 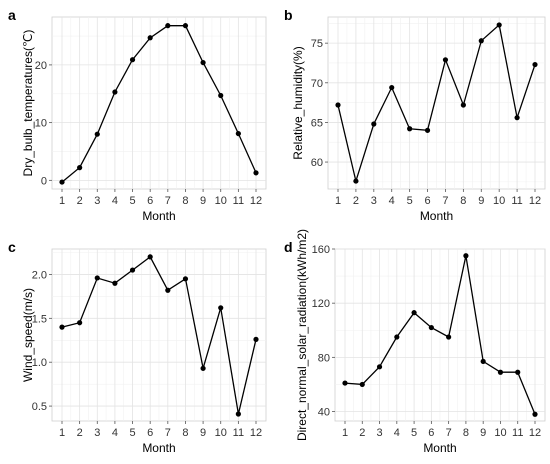 I want to click on y-tick-label: 65, so click(x=317, y=123).